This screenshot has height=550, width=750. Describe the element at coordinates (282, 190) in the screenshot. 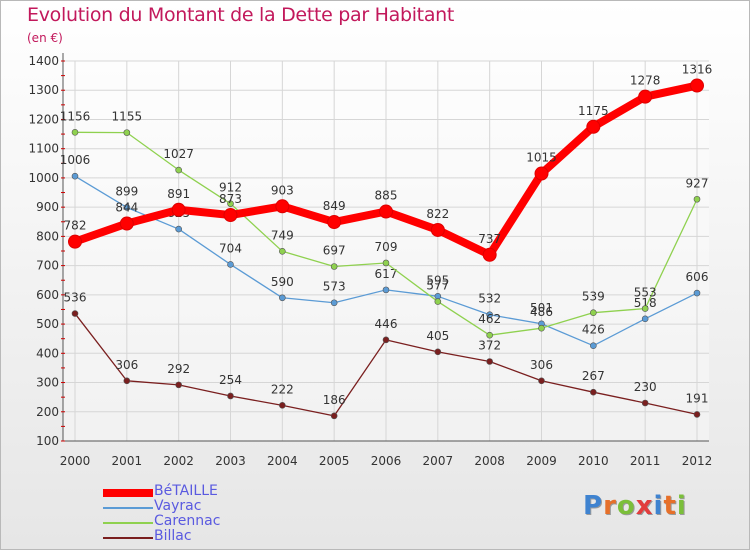

I see `data-label-b-taille: 903` at that location.